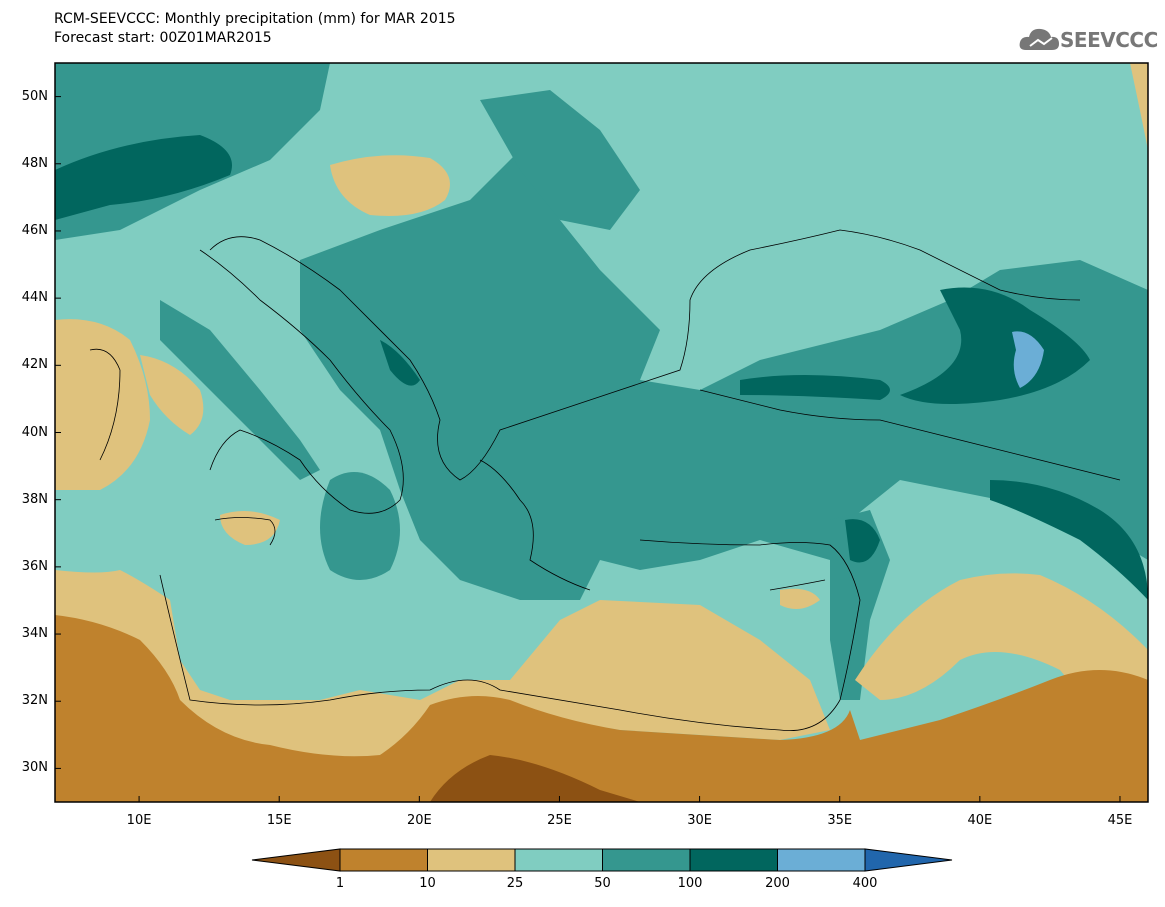  What do you see at coordinates (1109, 40) in the screenshot?
I see `logo-text: SEEVCCC` at bounding box center [1109, 40].